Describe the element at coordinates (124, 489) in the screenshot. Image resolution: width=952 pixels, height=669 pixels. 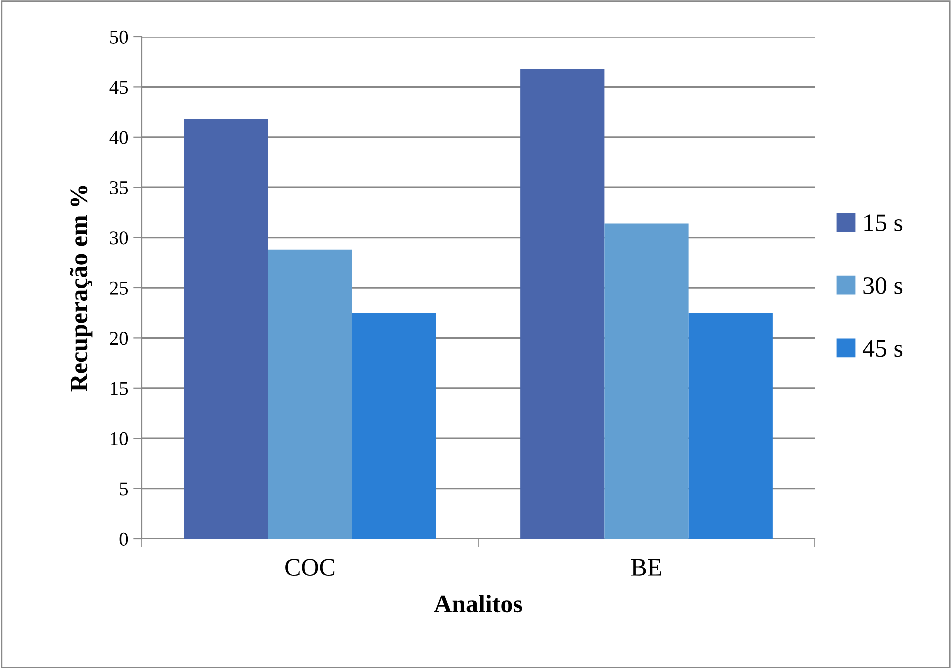
I see `y-tick-label: 5` at that location.